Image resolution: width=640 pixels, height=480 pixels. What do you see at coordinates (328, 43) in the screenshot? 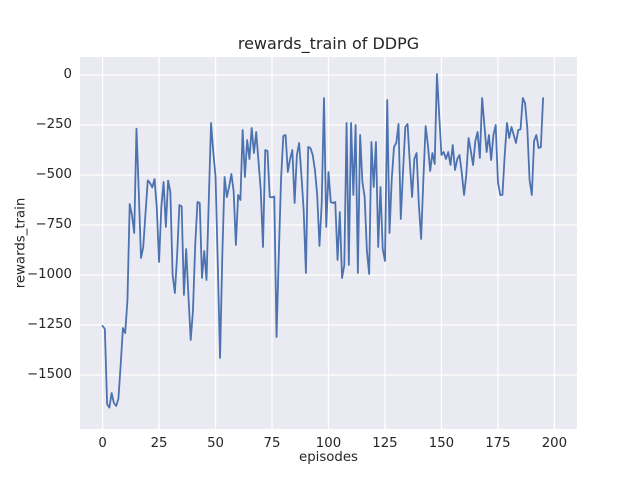
I see `chart-title: rewards_train of DDPG` at bounding box center [328, 43].